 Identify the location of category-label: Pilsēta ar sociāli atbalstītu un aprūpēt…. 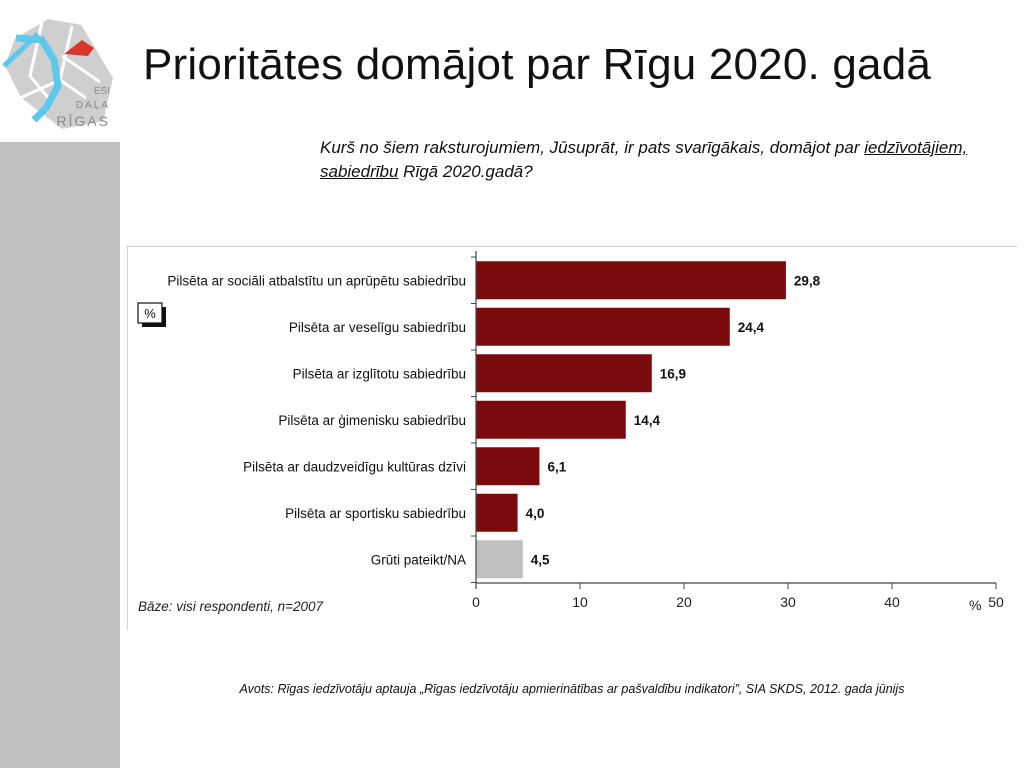
(316, 280).